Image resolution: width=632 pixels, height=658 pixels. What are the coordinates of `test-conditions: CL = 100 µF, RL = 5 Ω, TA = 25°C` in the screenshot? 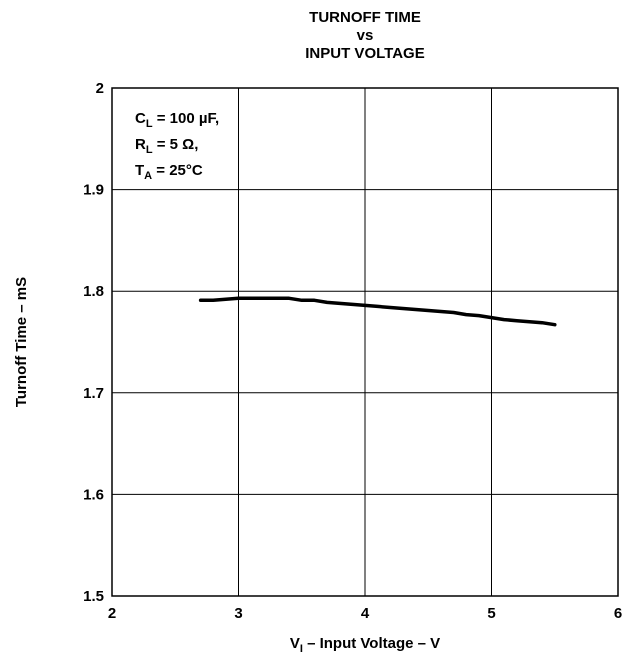 It's located at (177, 146).